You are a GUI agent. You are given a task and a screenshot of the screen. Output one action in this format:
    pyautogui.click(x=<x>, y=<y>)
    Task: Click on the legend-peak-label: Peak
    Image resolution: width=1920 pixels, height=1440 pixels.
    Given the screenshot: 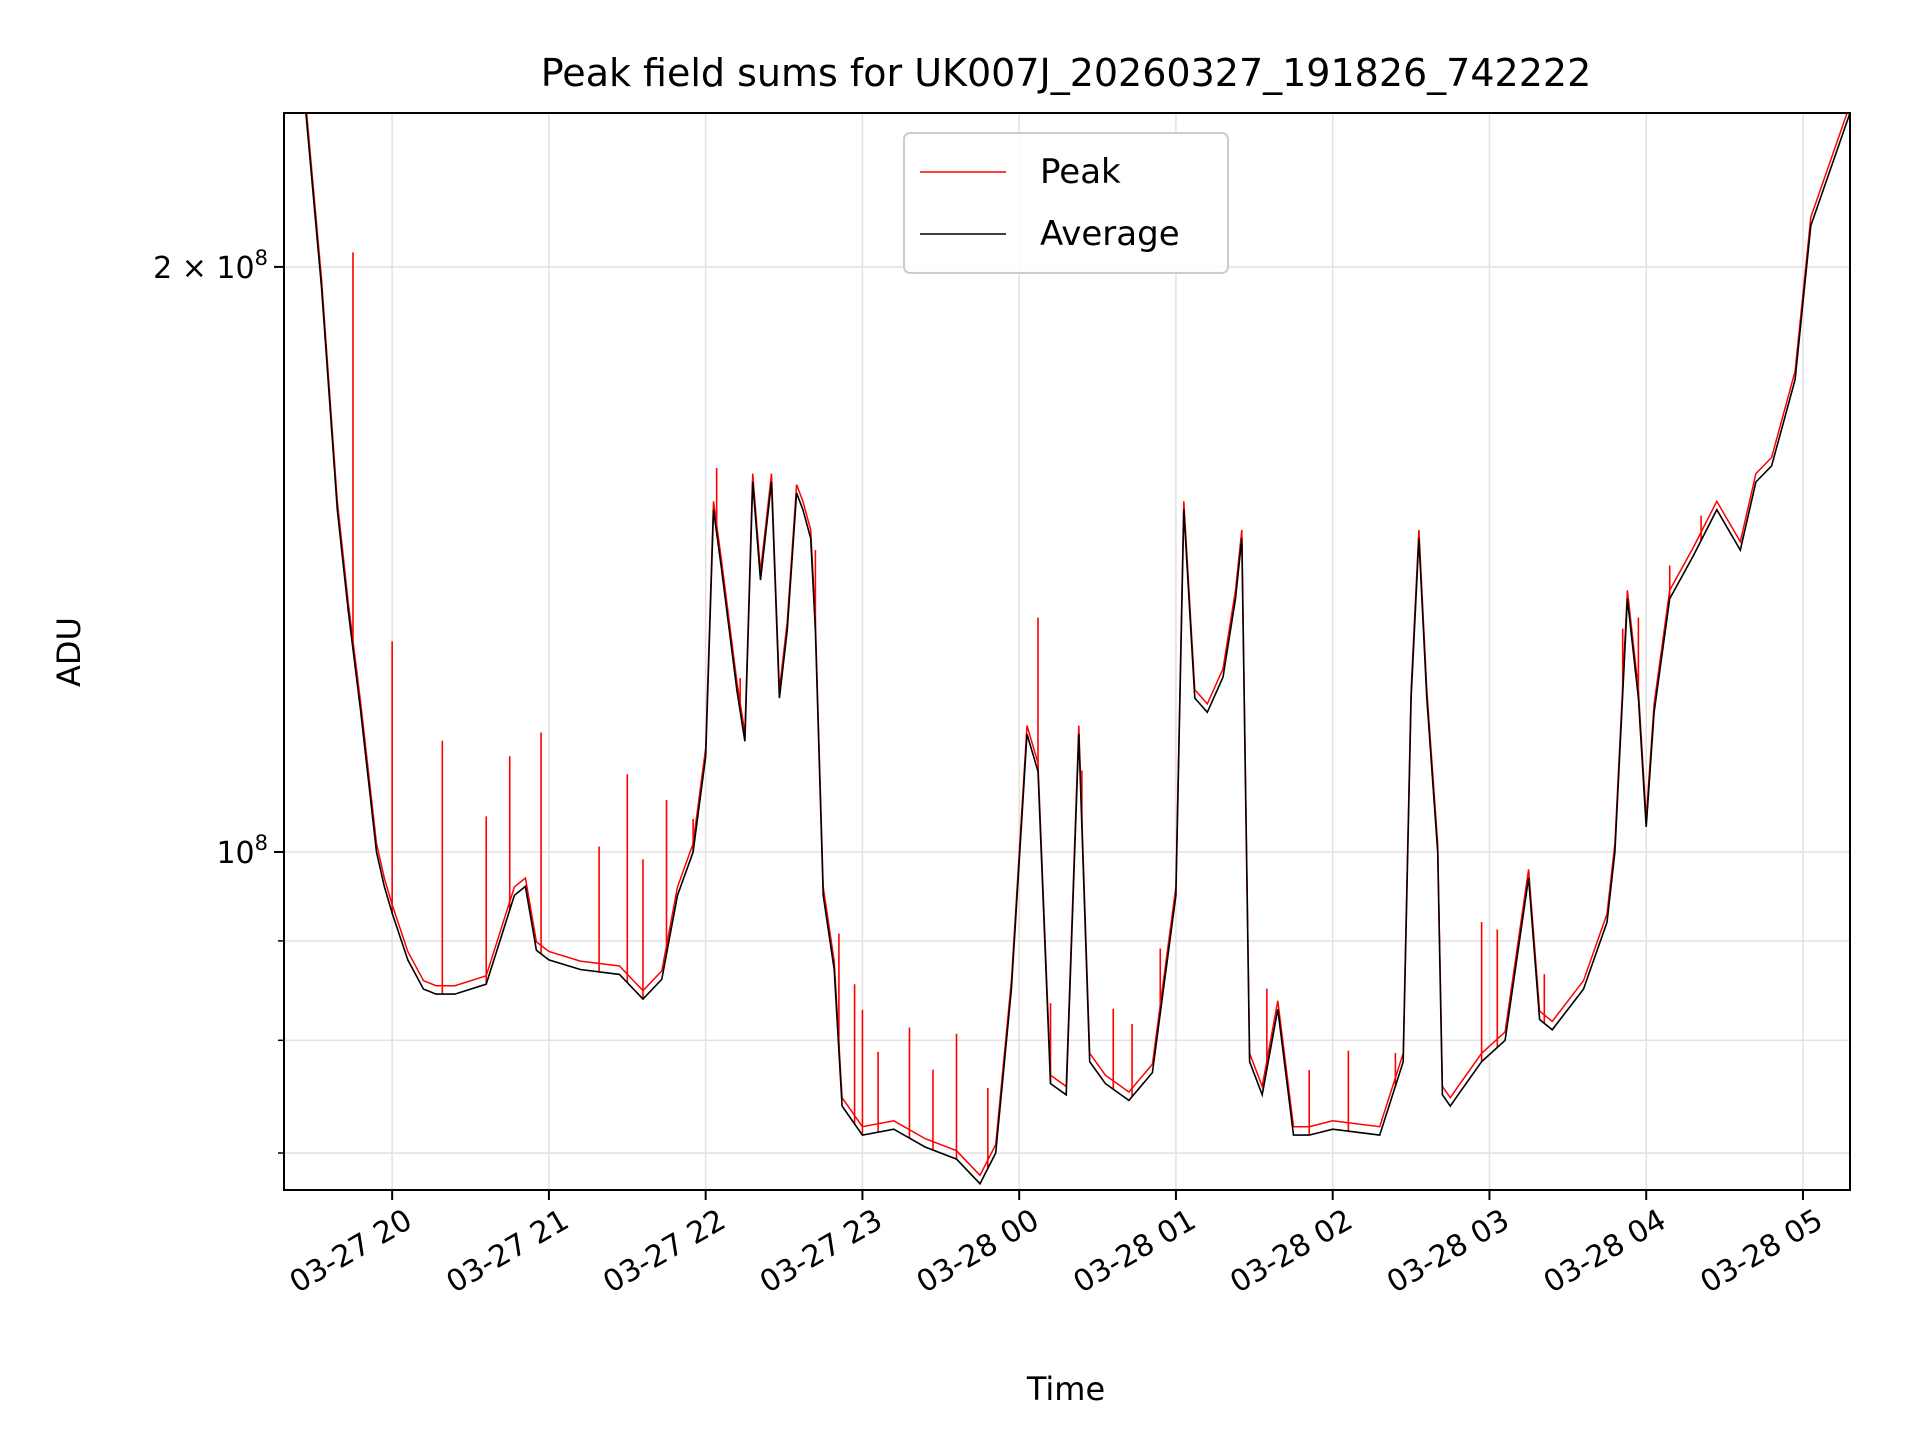 What is the action you would take?
    pyautogui.click(x=1080, y=172)
    